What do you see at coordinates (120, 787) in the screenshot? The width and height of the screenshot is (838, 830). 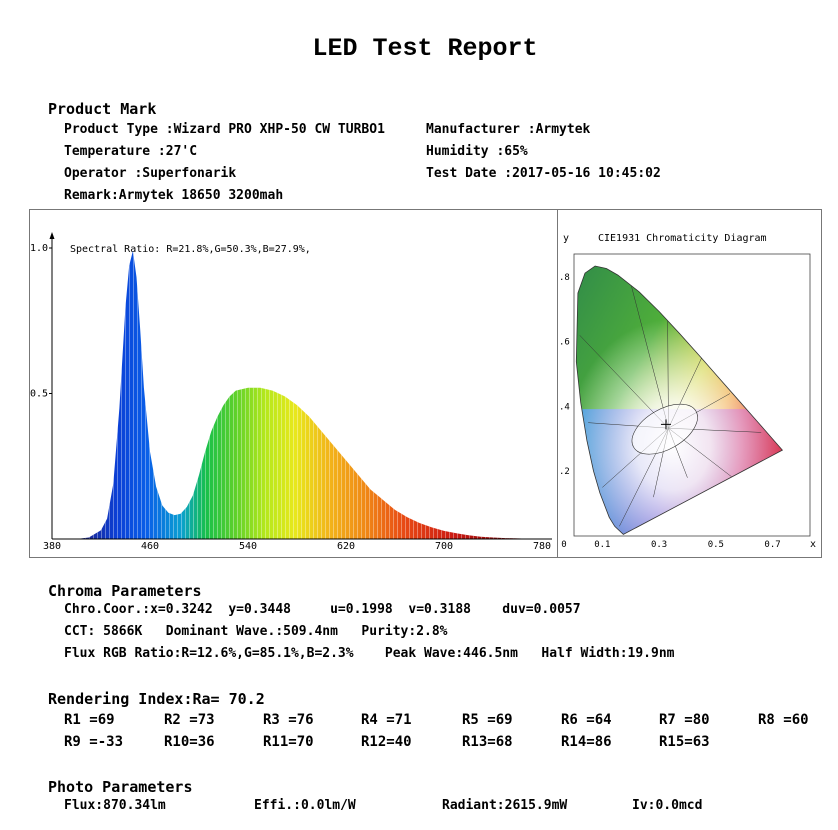 I see `photo-heading: Photo Parameters` at bounding box center [120, 787].